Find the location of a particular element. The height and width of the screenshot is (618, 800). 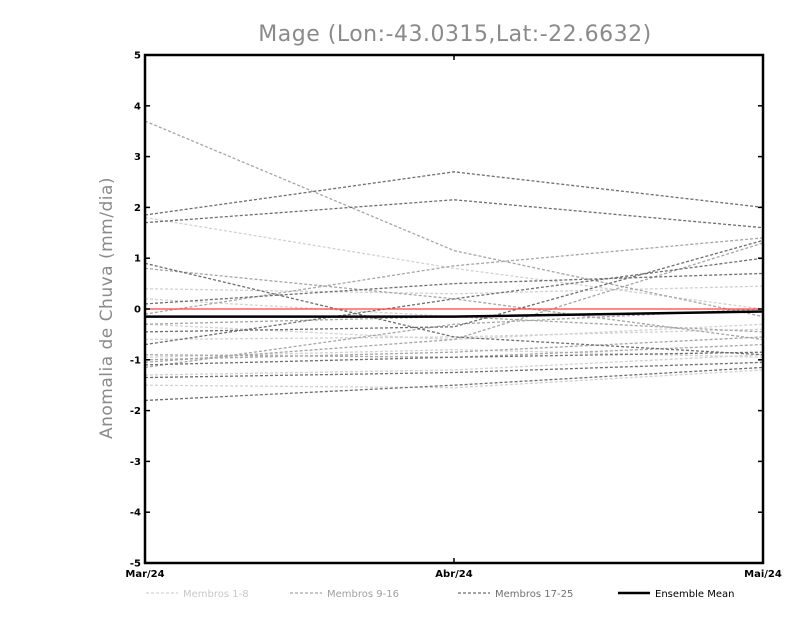

member-line-m15 is located at coordinates (454, 324).